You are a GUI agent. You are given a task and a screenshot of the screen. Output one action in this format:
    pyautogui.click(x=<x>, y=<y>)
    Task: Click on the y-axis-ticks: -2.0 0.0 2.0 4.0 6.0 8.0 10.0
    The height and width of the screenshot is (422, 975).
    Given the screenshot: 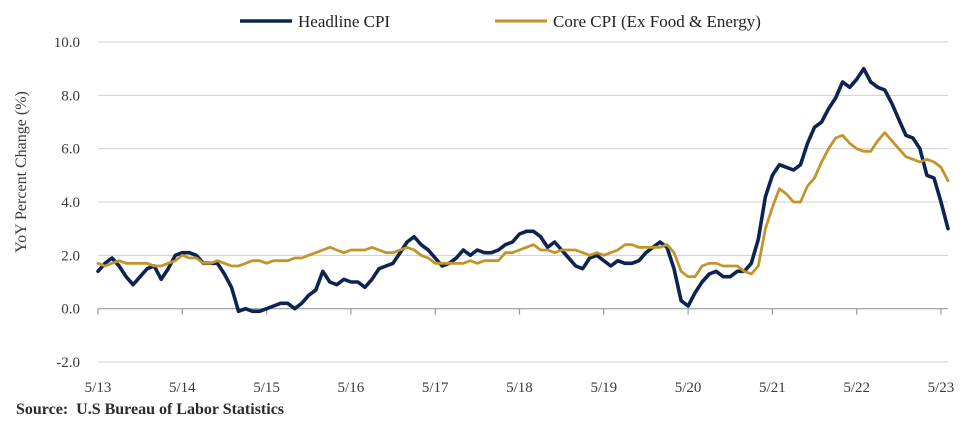 What is the action you would take?
    pyautogui.click(x=67, y=203)
    